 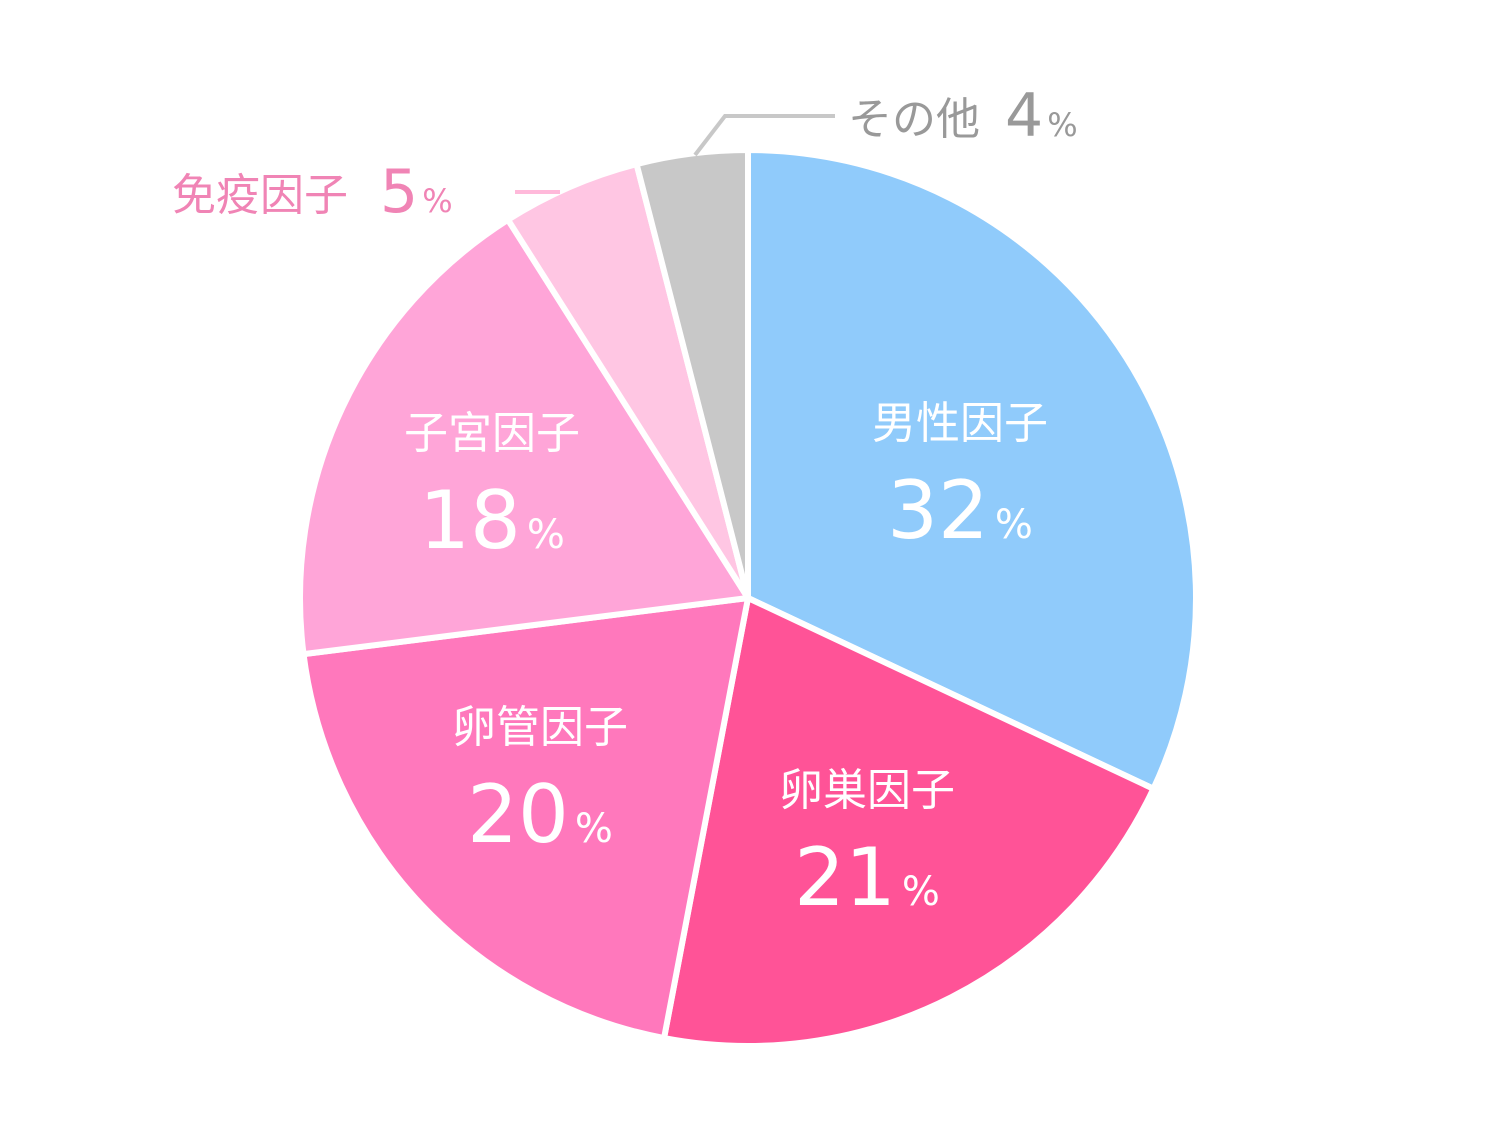 What do you see at coordinates (540, 814) in the screenshot?
I see `slice-3-value: 20%` at bounding box center [540, 814].